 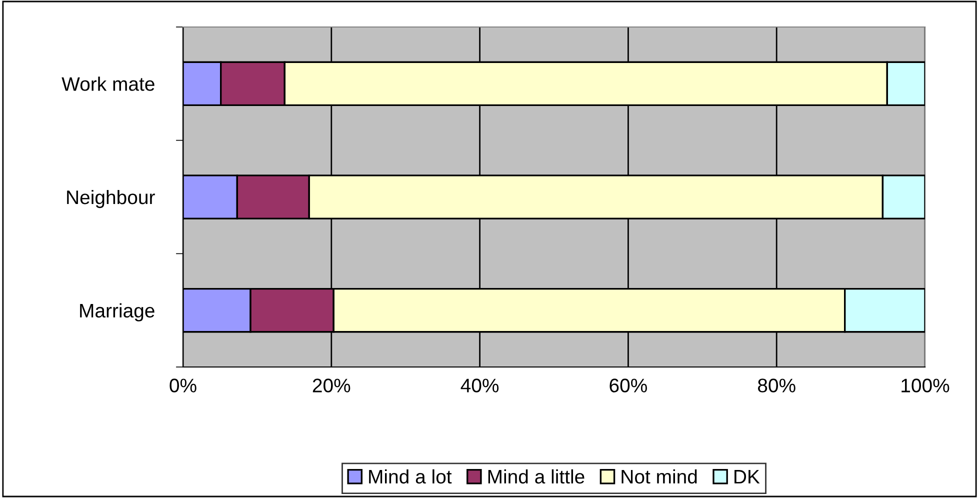 I want to click on x-tick-label: 0%, so click(x=183, y=385).